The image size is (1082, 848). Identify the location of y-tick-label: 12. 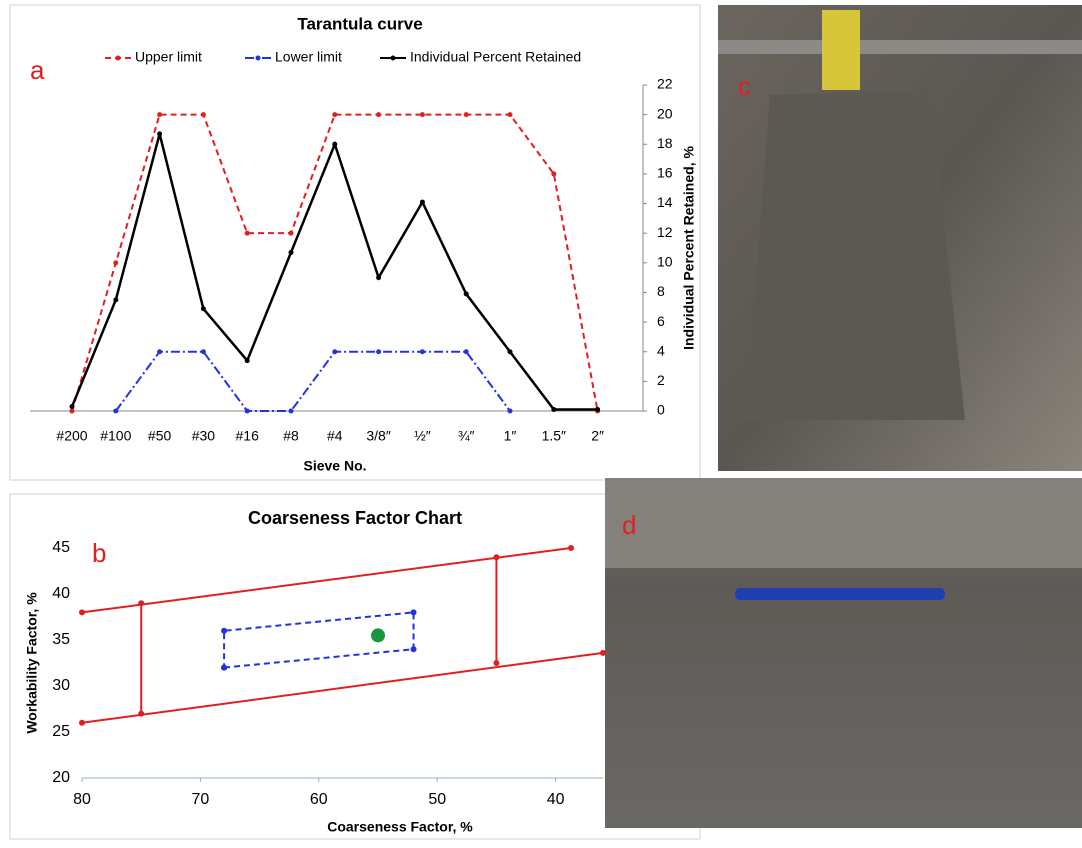
(665, 232).